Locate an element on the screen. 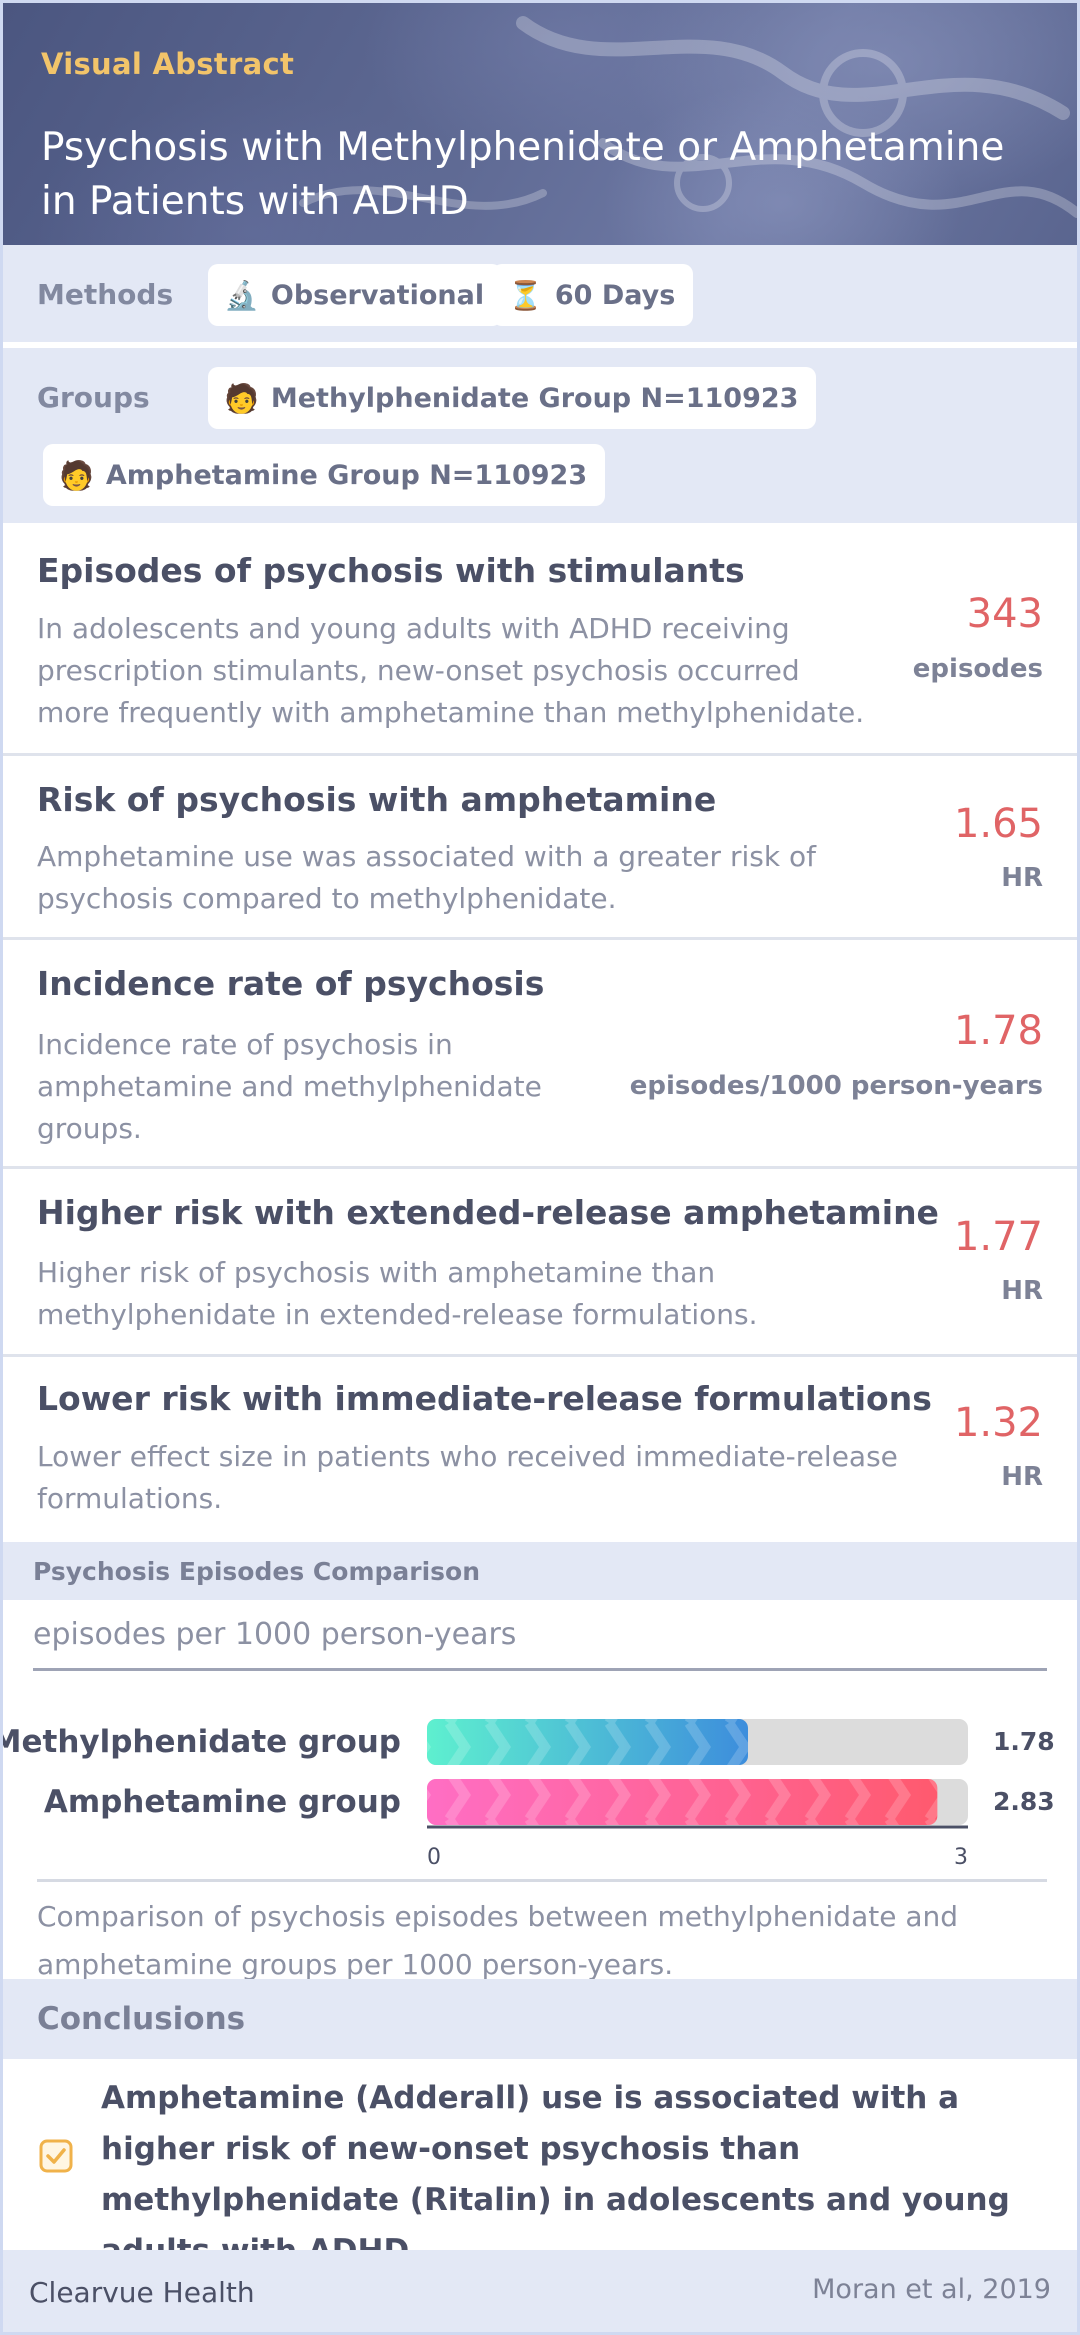 This screenshot has height=2335, width=1080. x-tick-label: 0 is located at coordinates (434, 1857).